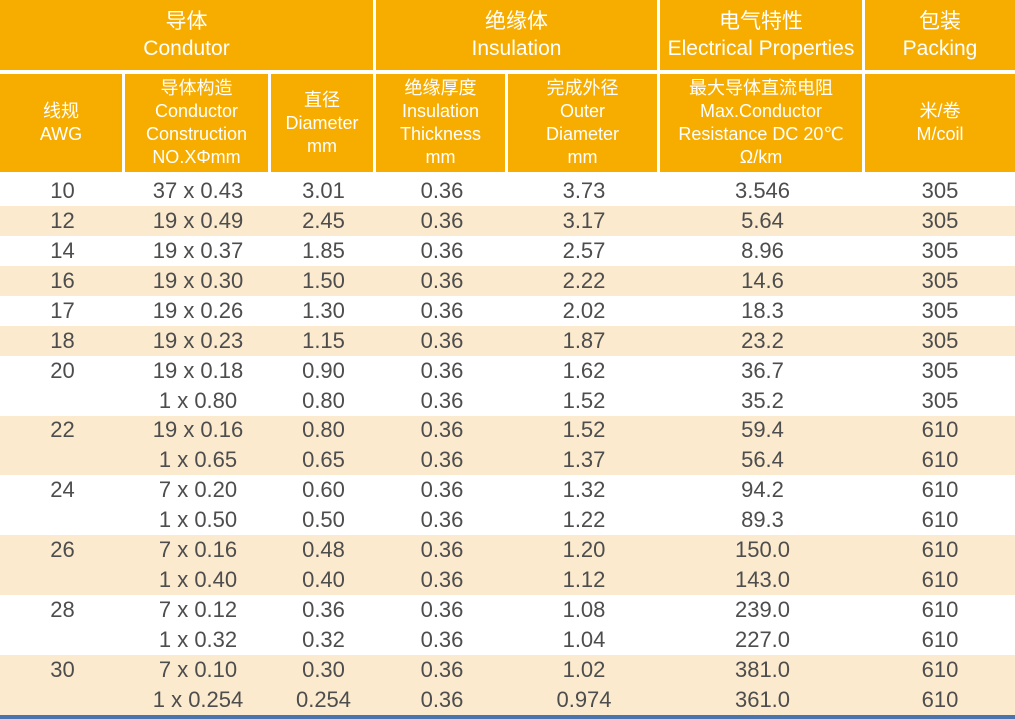  I want to click on table-cell: 14, so click(62, 250).